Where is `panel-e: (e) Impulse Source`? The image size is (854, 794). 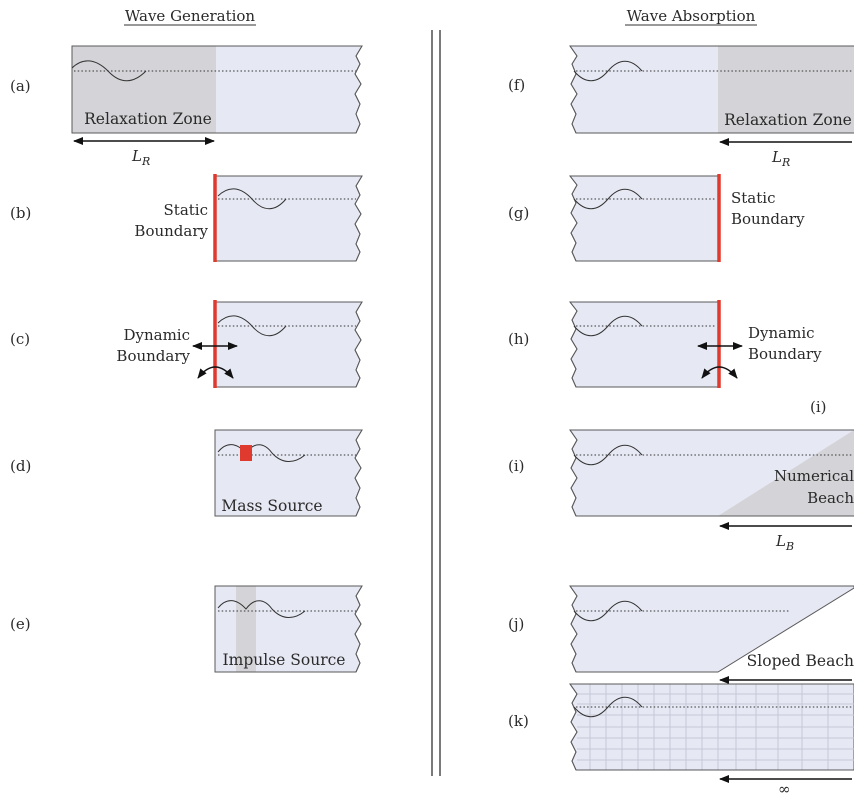
panel-e: (e) Impulse Source is located at coordinates (186, 629).